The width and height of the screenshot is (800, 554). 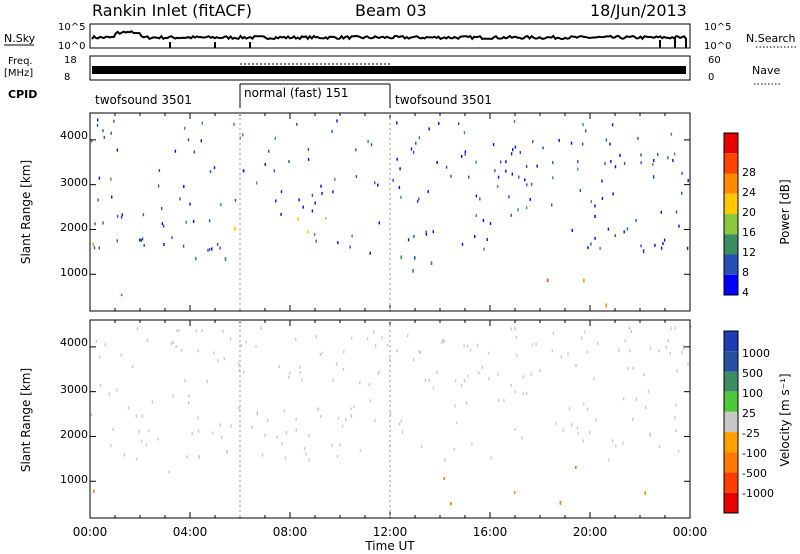 What do you see at coordinates (391, 10) in the screenshot?
I see `beam-title: Beam 03` at bounding box center [391, 10].